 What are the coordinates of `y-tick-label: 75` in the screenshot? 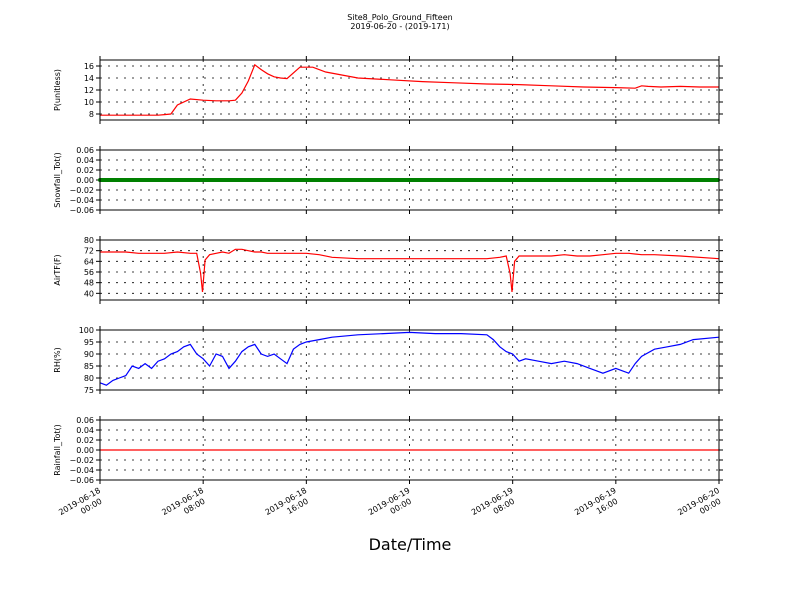 It's located at (89, 390).